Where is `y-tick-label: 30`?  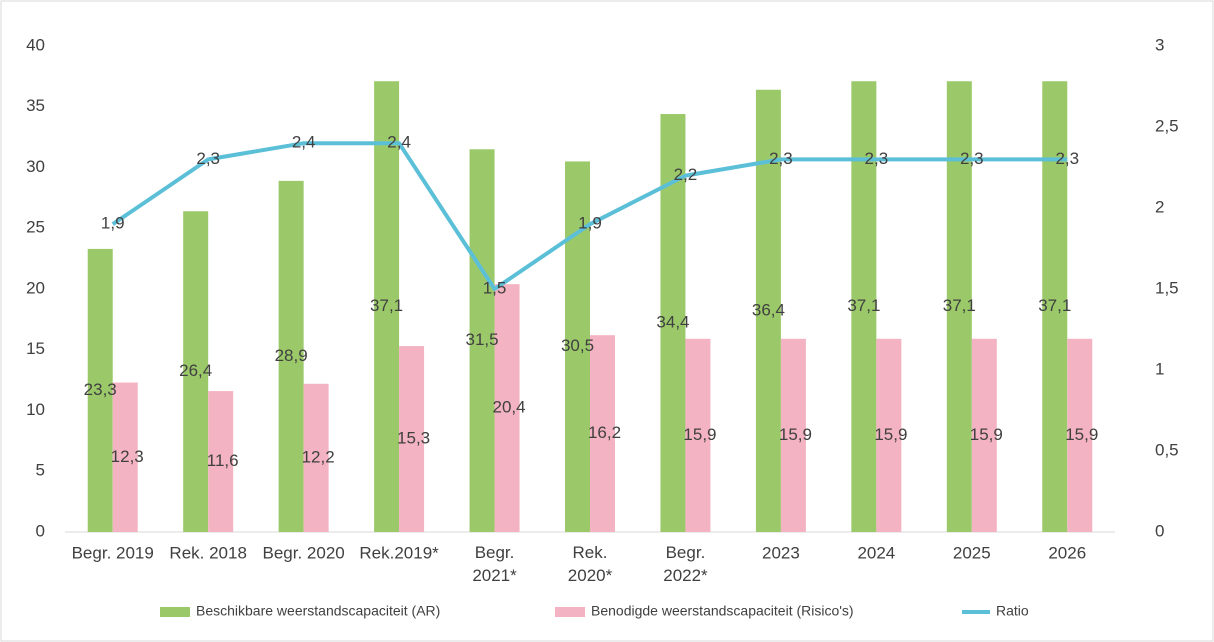 y-tick-label: 30 is located at coordinates (35, 166).